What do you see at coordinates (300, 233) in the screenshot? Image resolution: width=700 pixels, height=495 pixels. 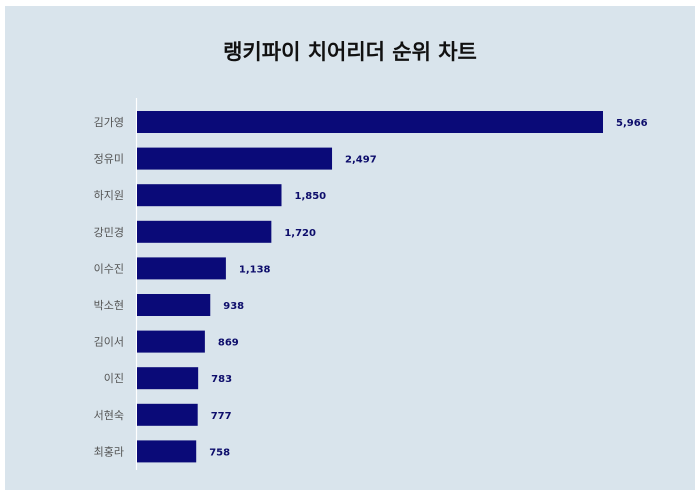 I see `value-label: 1,720` at bounding box center [300, 233].